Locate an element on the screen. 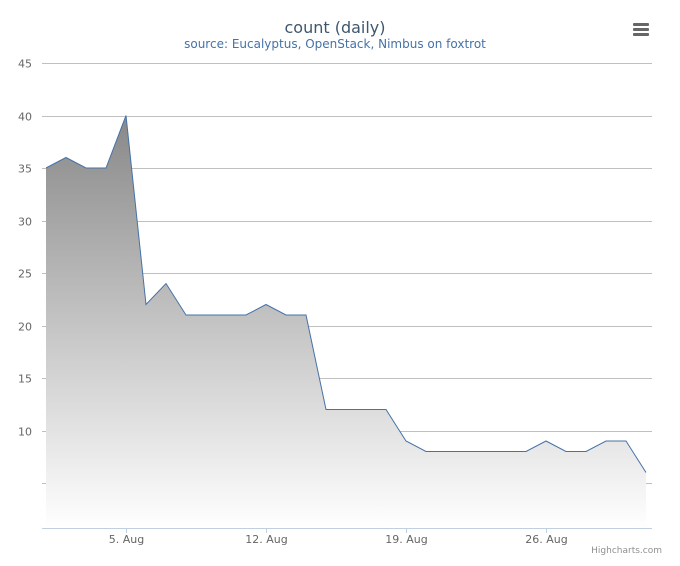  x-tick-label: 5. Aug is located at coordinates (126, 539).